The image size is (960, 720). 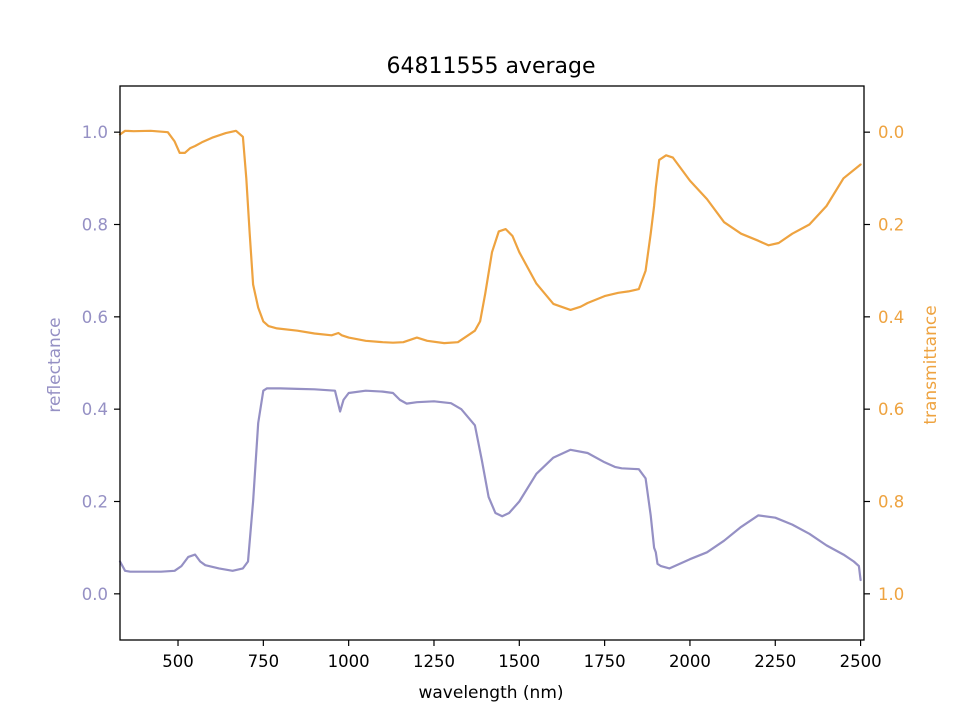 I want to click on x-tick-label: 1500, so click(x=519, y=661).